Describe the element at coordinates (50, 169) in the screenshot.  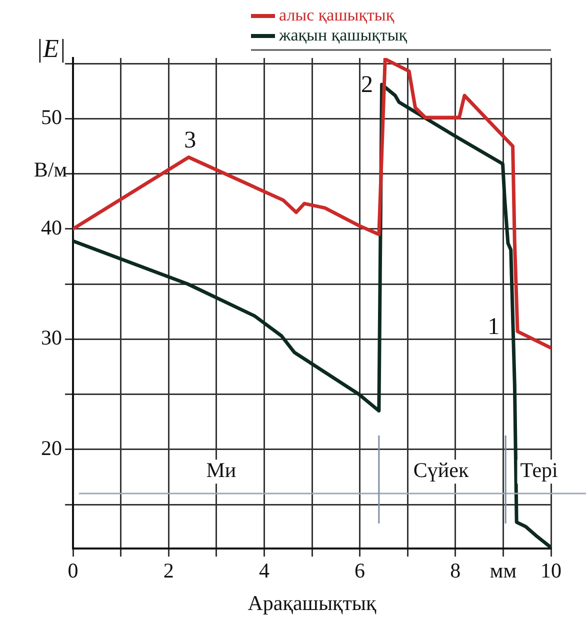
I see `text: В/м` at that location.